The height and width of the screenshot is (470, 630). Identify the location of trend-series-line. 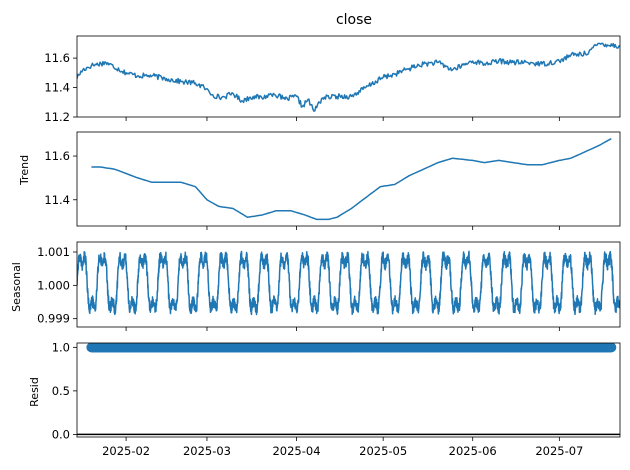
(351, 179).